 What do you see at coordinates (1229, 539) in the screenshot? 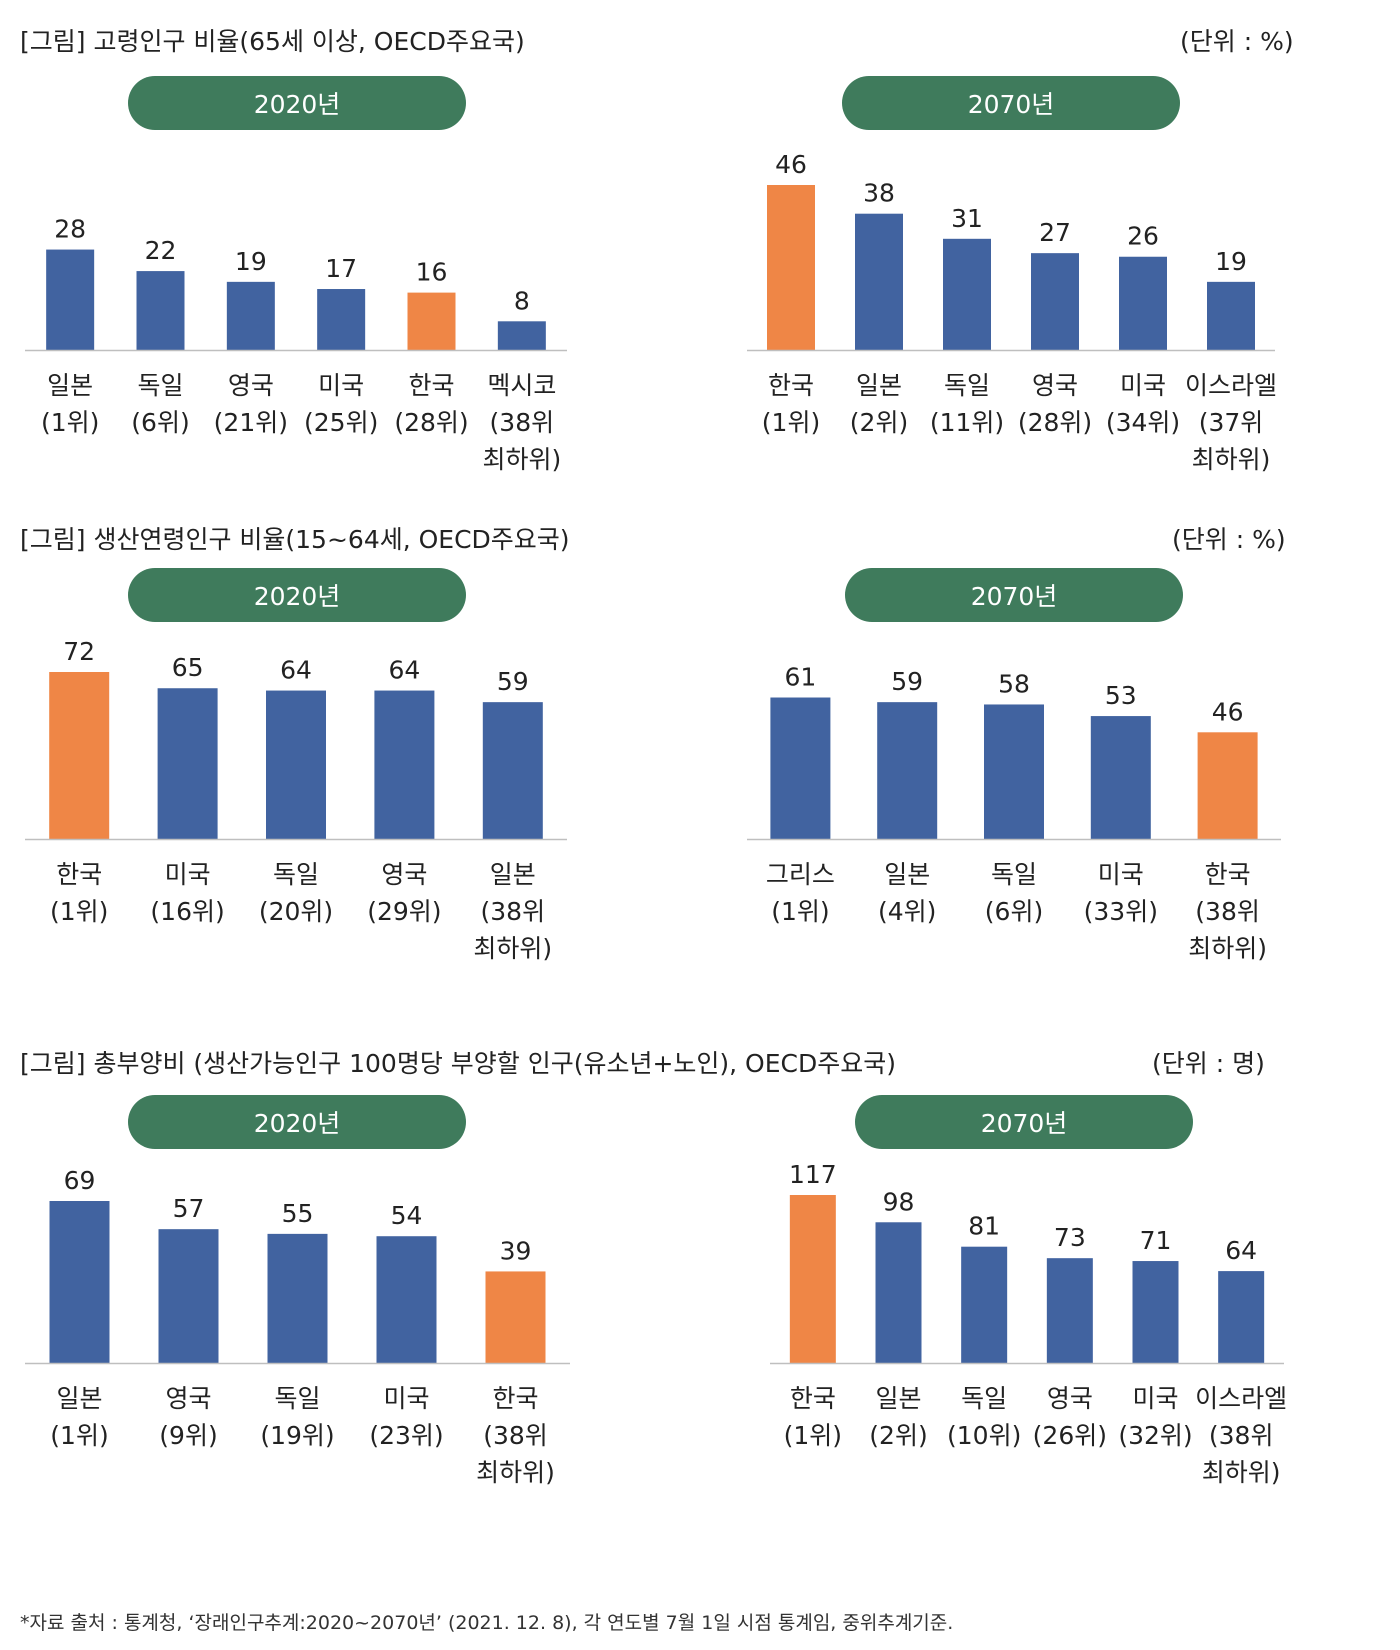
I see `unit-label-working-age: (단위 : %)` at bounding box center [1229, 539].